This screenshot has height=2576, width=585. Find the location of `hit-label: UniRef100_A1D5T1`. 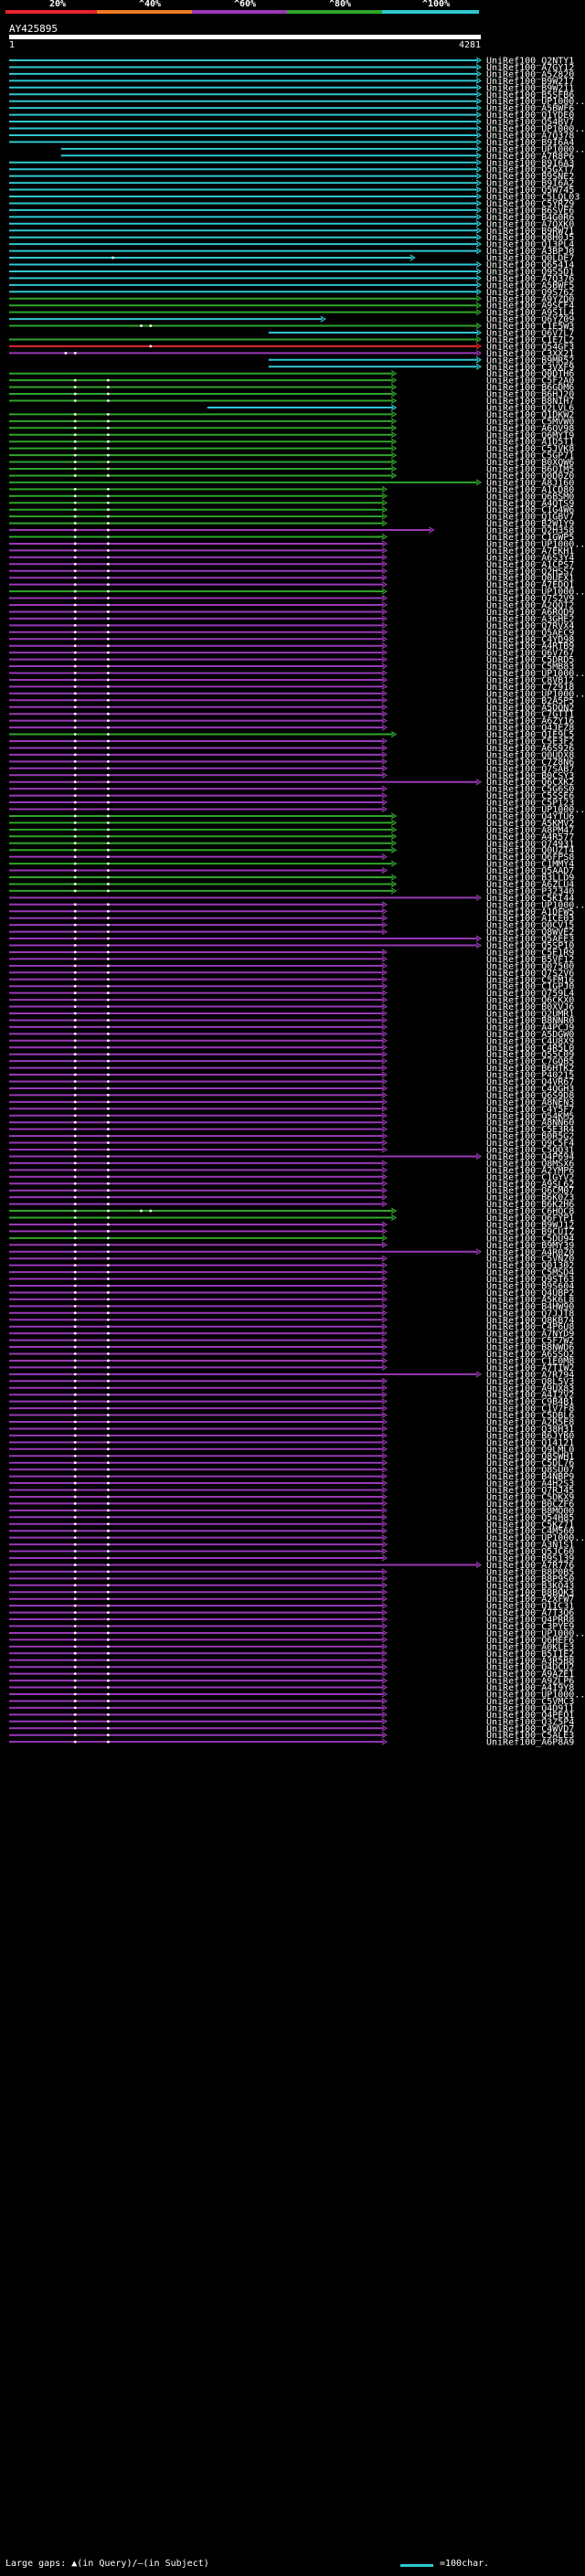

hit-label: UniRef100_A1D5T1 is located at coordinates (530, 443).